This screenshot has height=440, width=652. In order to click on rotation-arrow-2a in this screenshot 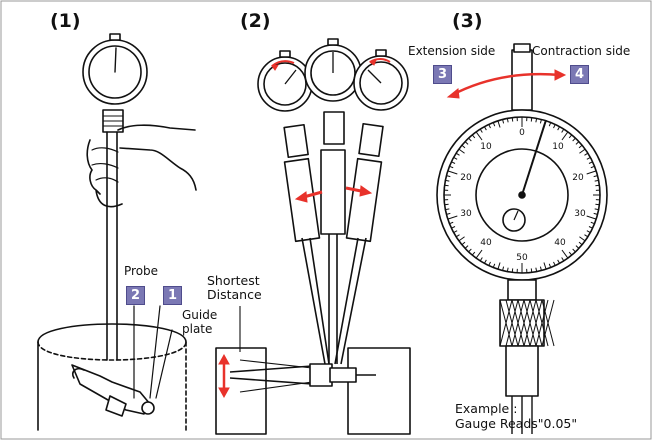, I will do `click(283, 63)`.